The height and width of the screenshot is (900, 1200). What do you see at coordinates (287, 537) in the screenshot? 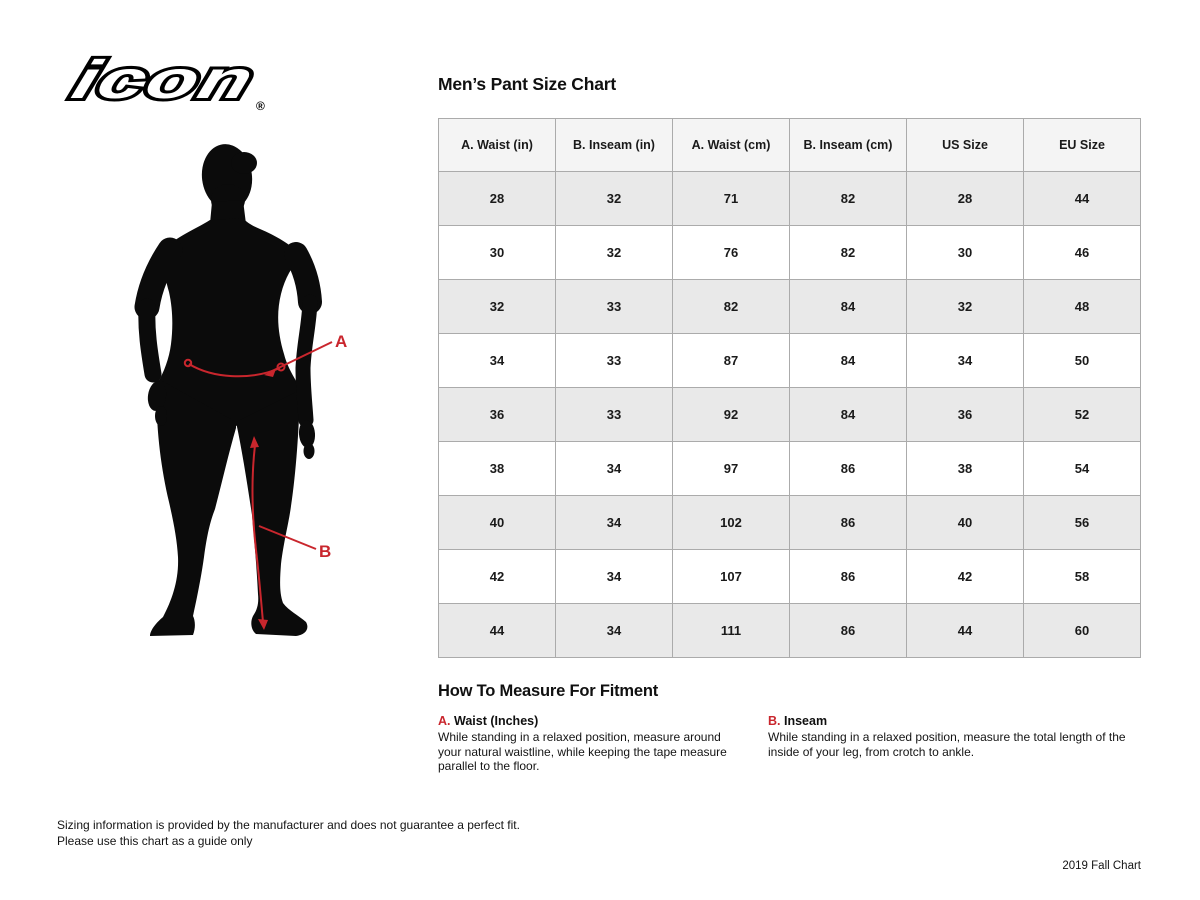
I see `inseam-pointer-line` at bounding box center [287, 537].